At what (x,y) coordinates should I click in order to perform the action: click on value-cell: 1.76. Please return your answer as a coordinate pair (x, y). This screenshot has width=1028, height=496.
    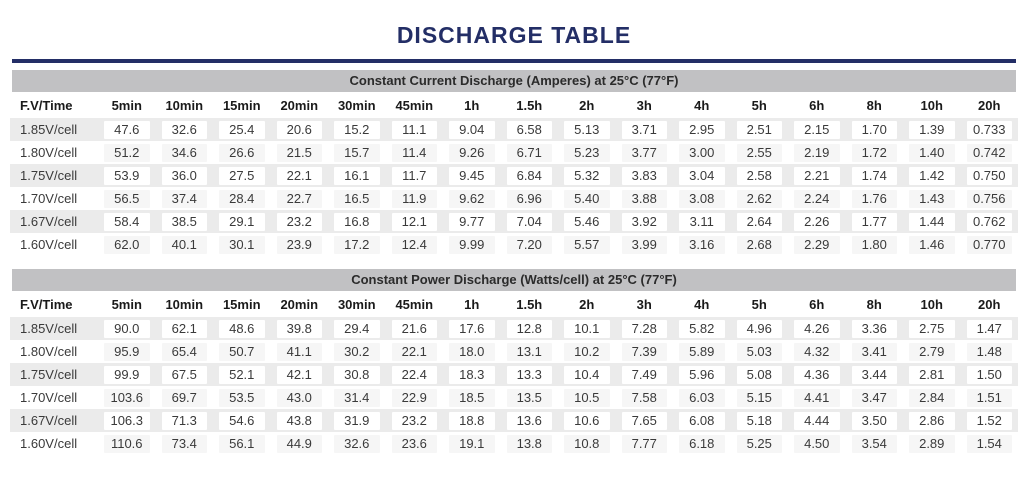
    Looking at the image, I should click on (875, 198).